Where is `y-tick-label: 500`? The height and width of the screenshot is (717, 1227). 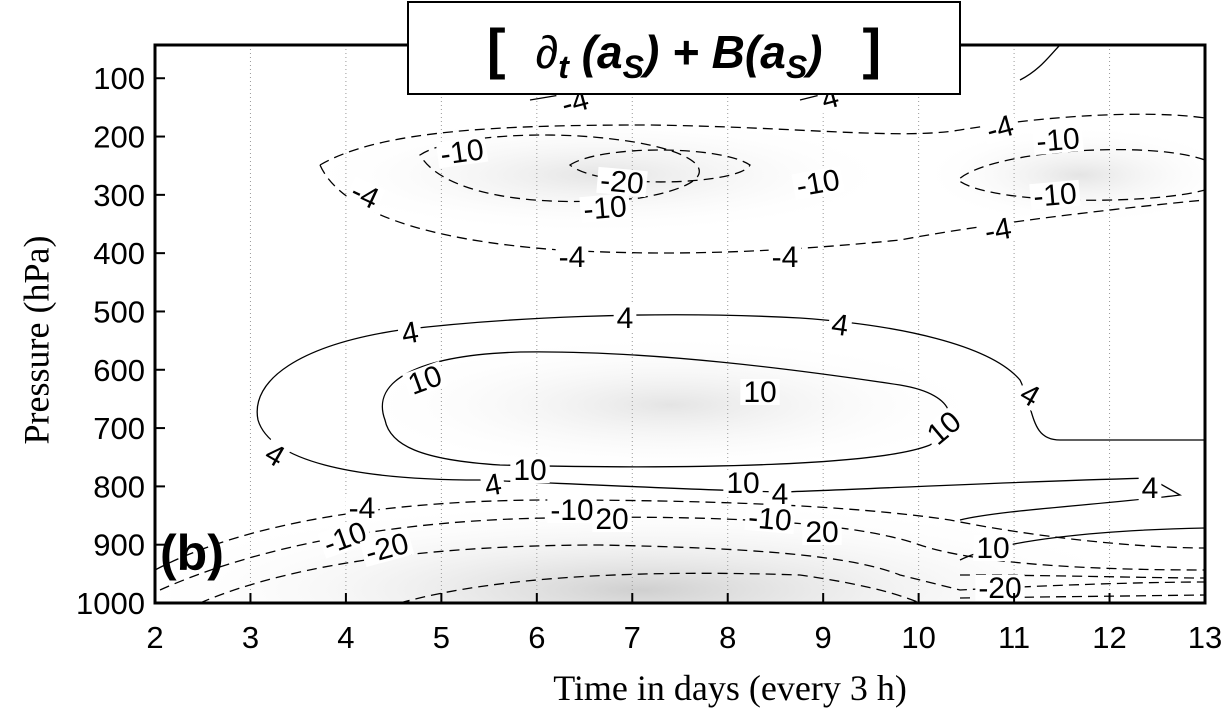
y-tick-label: 500 is located at coordinates (119, 311).